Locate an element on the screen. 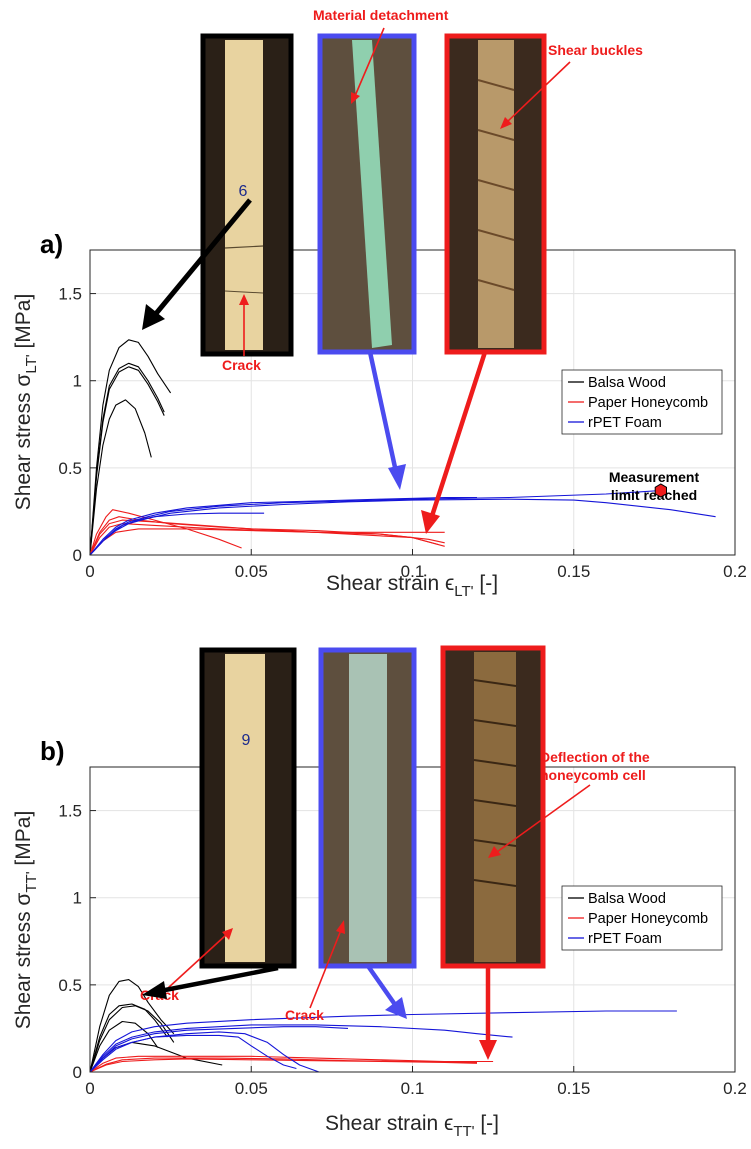 This screenshot has width=751, height=1149. panel-label-b: b) is located at coordinates (52, 751).